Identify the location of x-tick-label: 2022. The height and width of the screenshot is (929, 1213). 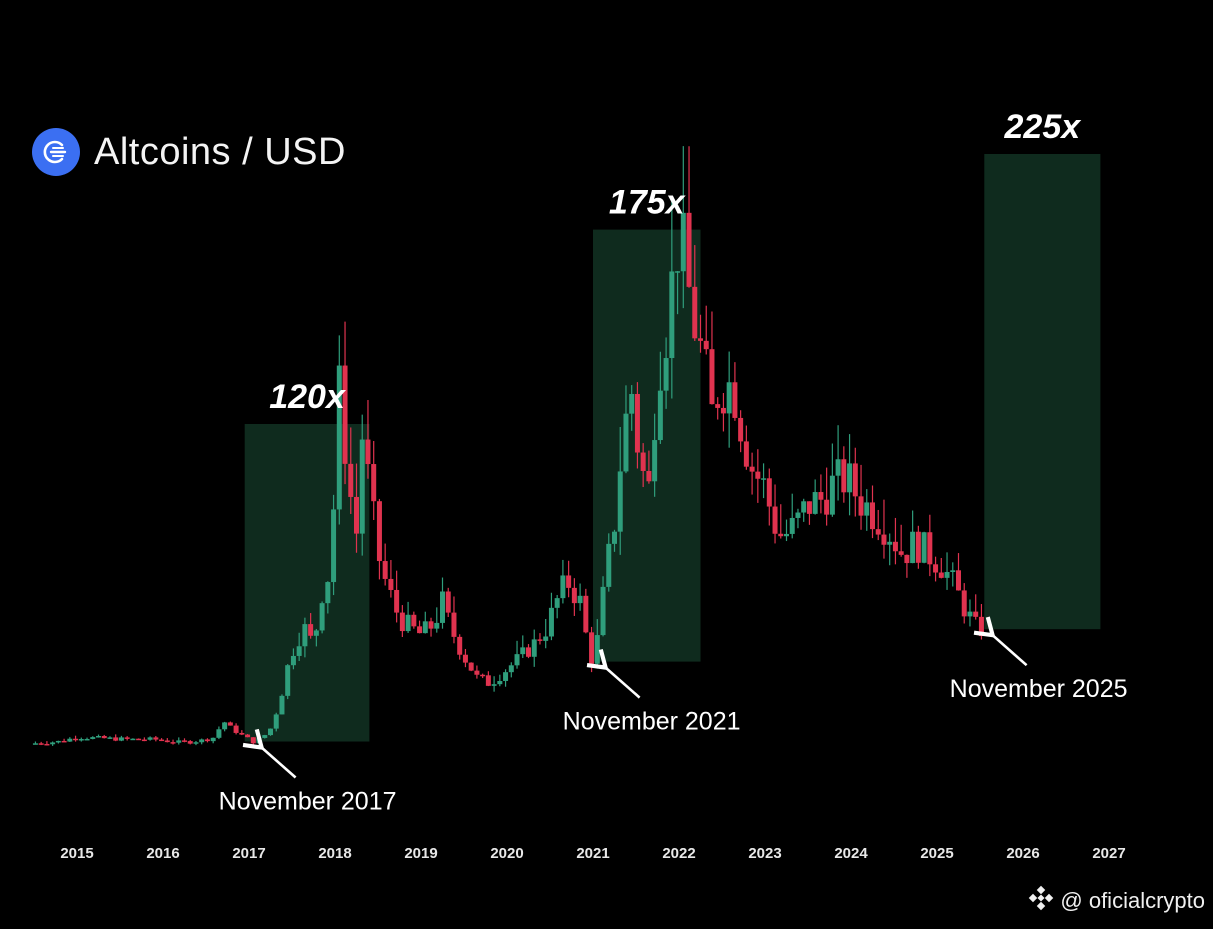
(678, 853).